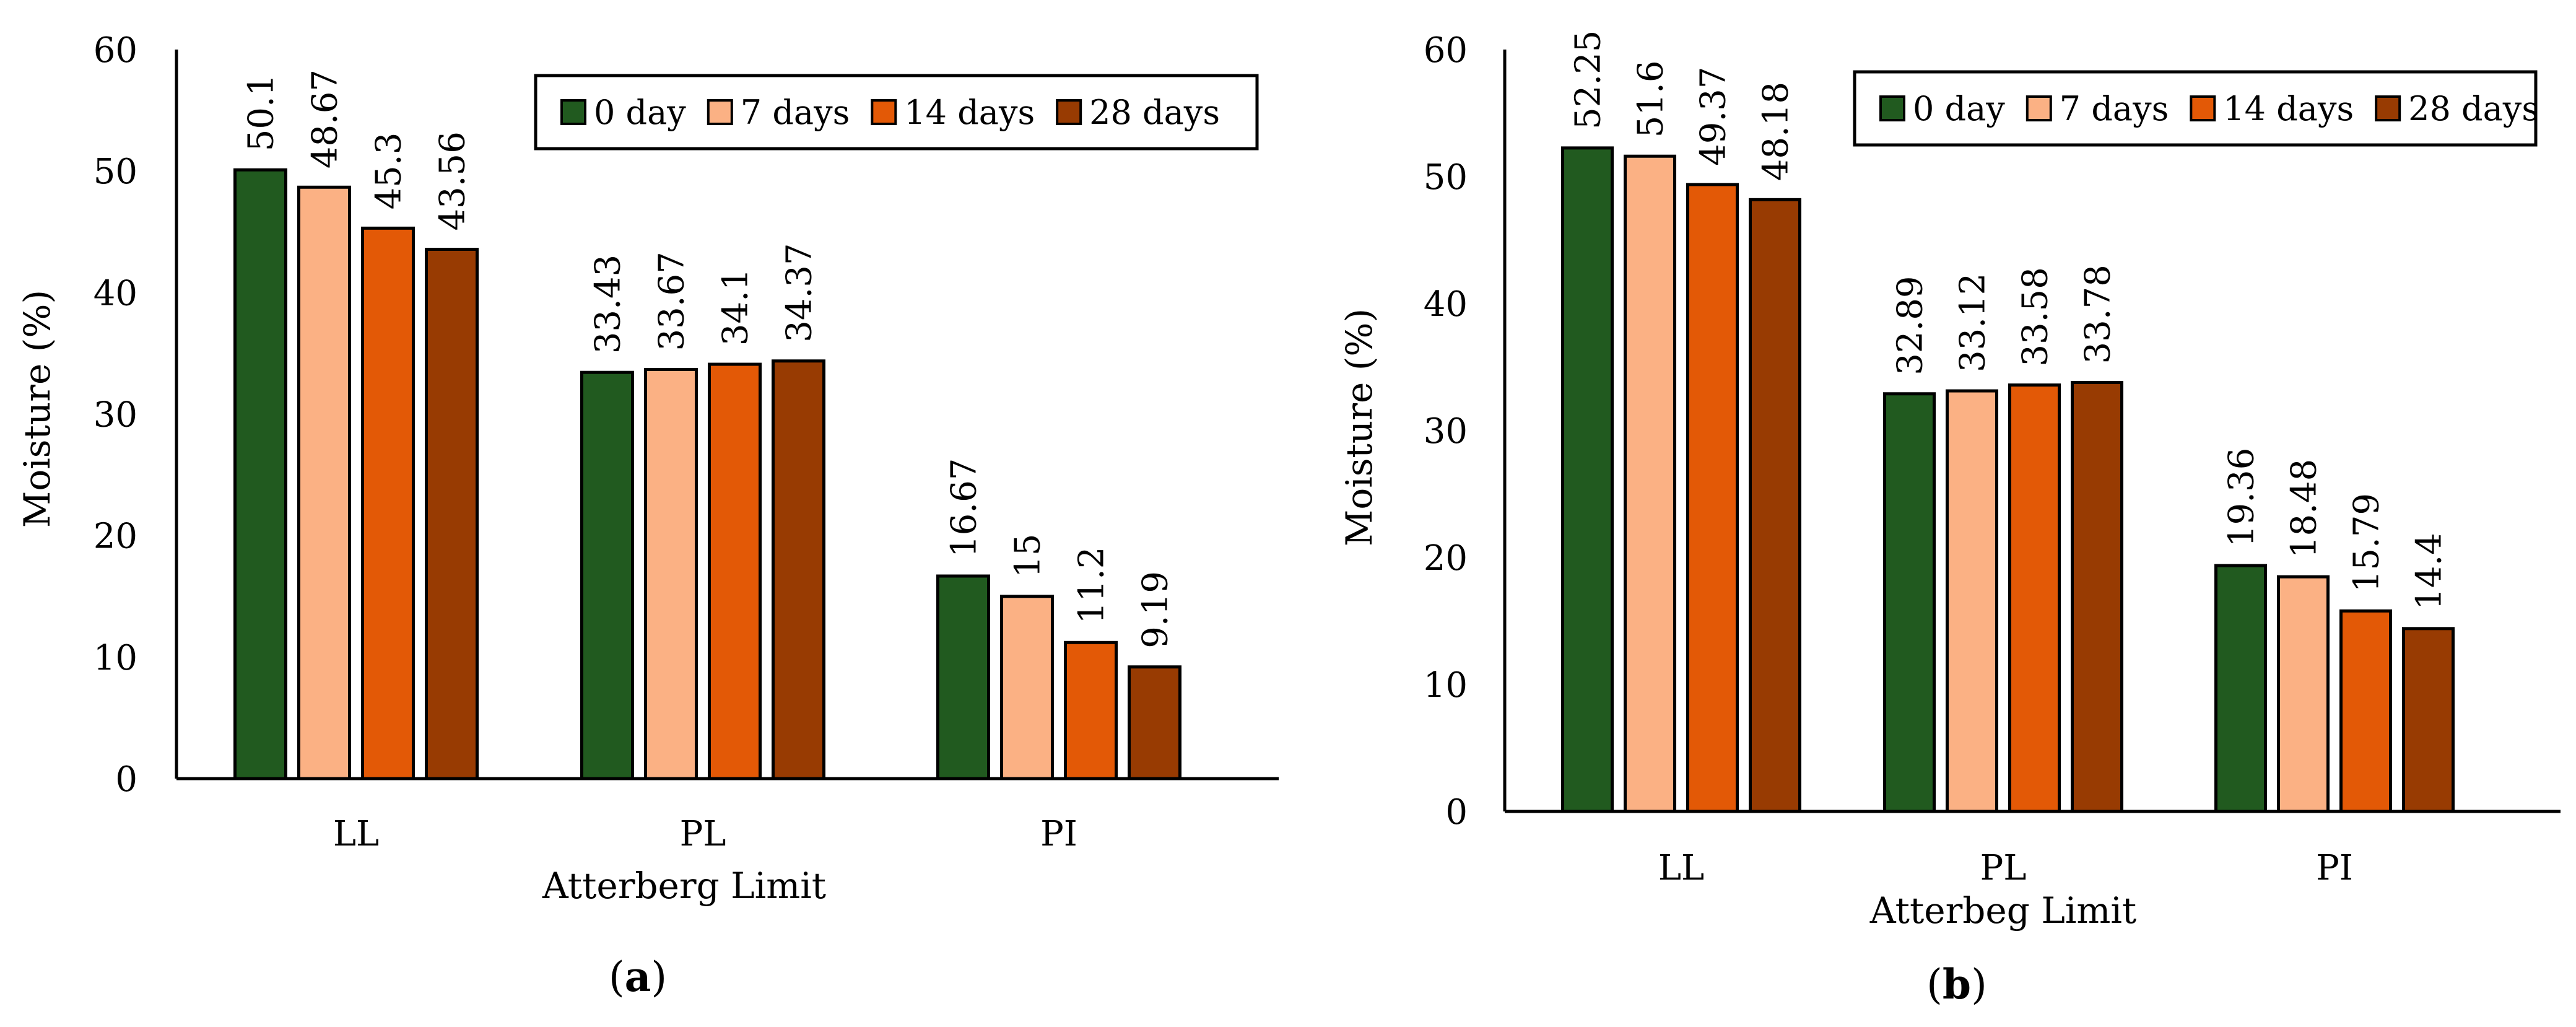  Describe the element at coordinates (608, 304) in the screenshot. I see `data-label: 33.43` at that location.